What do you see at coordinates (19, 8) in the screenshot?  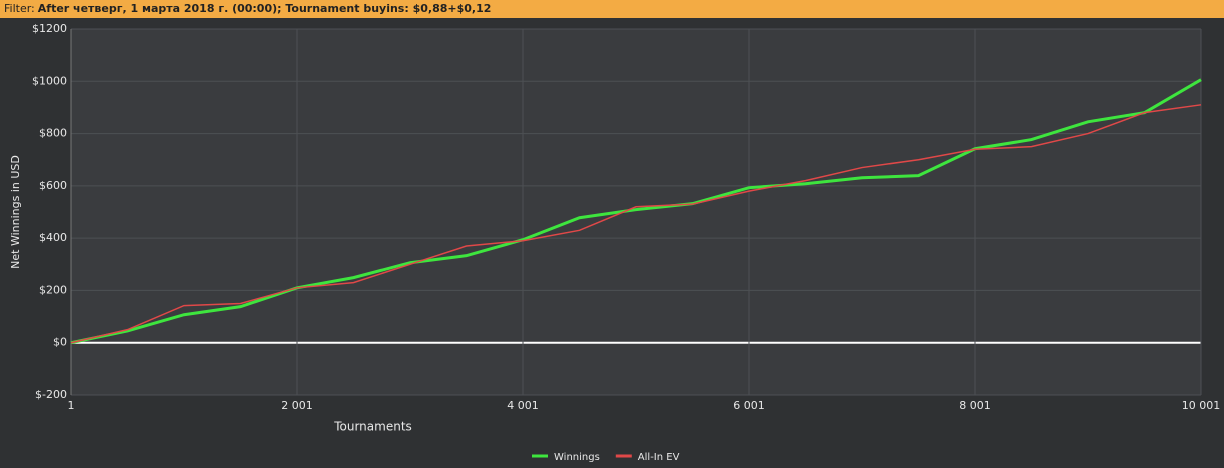 I see `filter-label: Filter:` at bounding box center [19, 8].